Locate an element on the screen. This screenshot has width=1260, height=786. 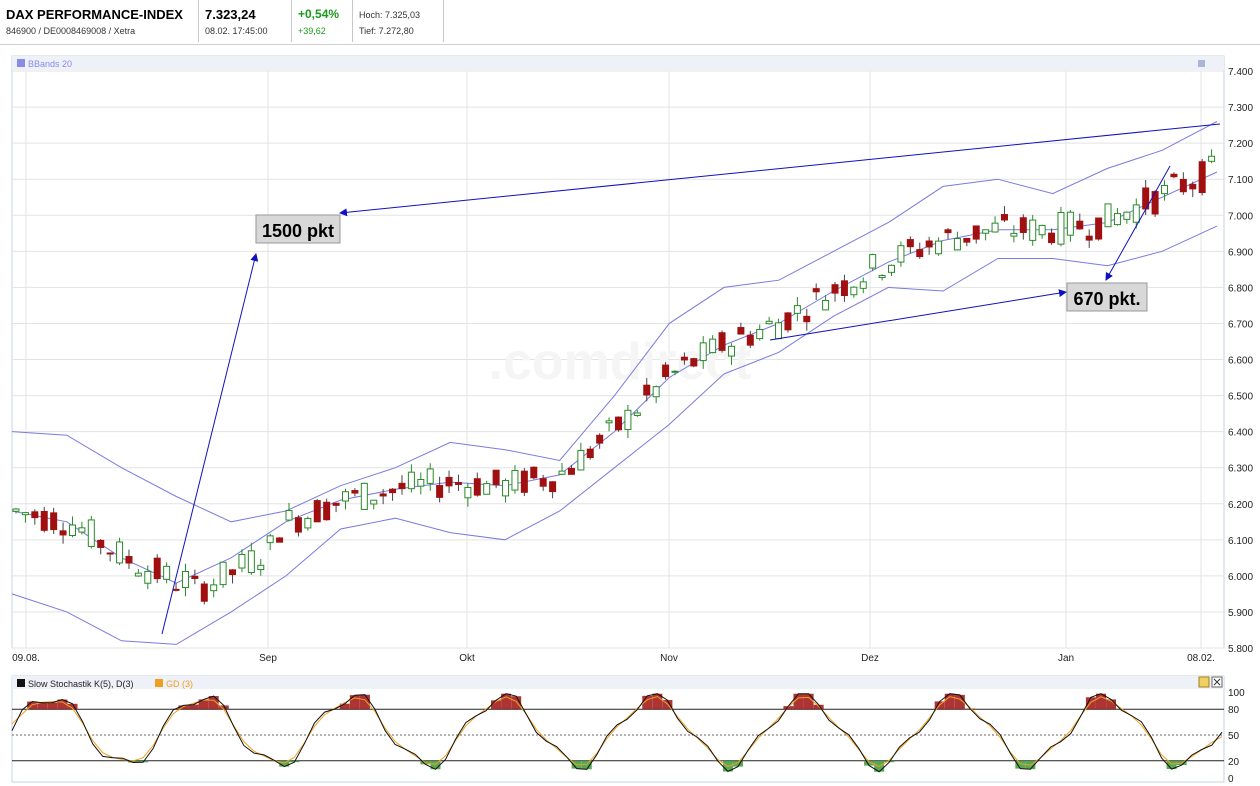
annotation-text-670: 670 pkt. is located at coordinates (1106, 299).